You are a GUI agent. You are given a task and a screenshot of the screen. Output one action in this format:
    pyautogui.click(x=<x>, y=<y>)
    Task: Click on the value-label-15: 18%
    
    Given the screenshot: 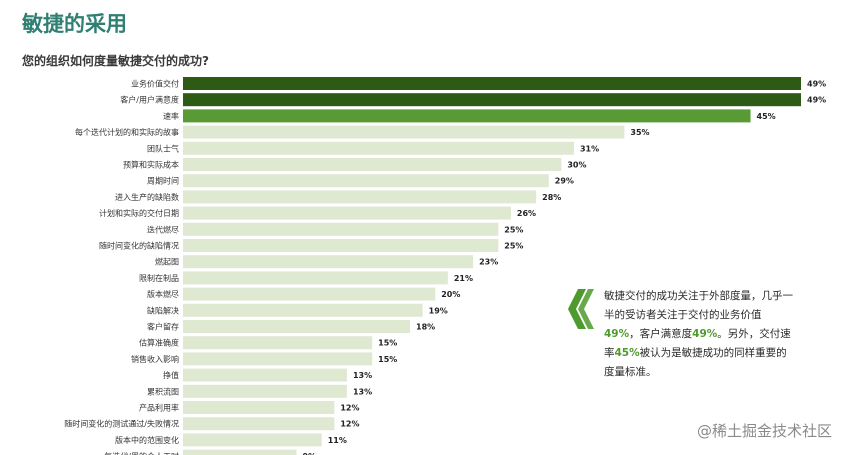 What is the action you would take?
    pyautogui.click(x=425, y=327)
    